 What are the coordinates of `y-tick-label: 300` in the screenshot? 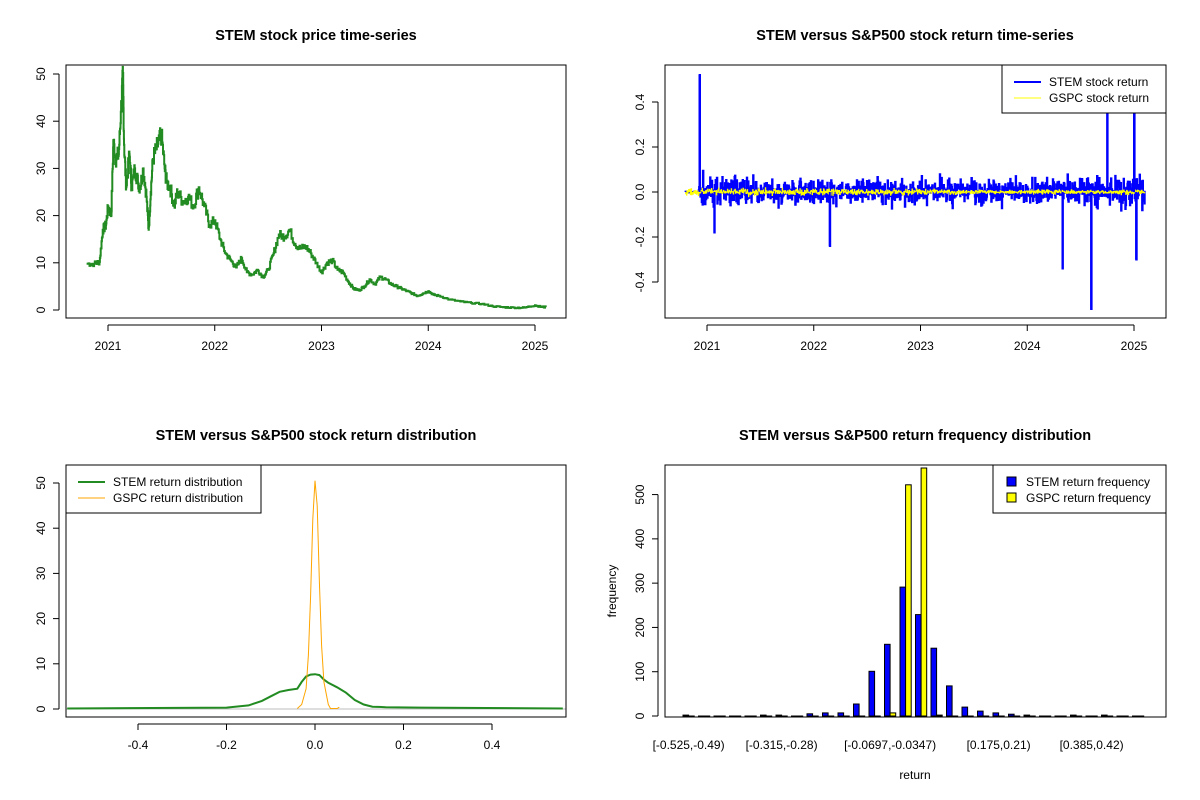 It's located at (640, 583).